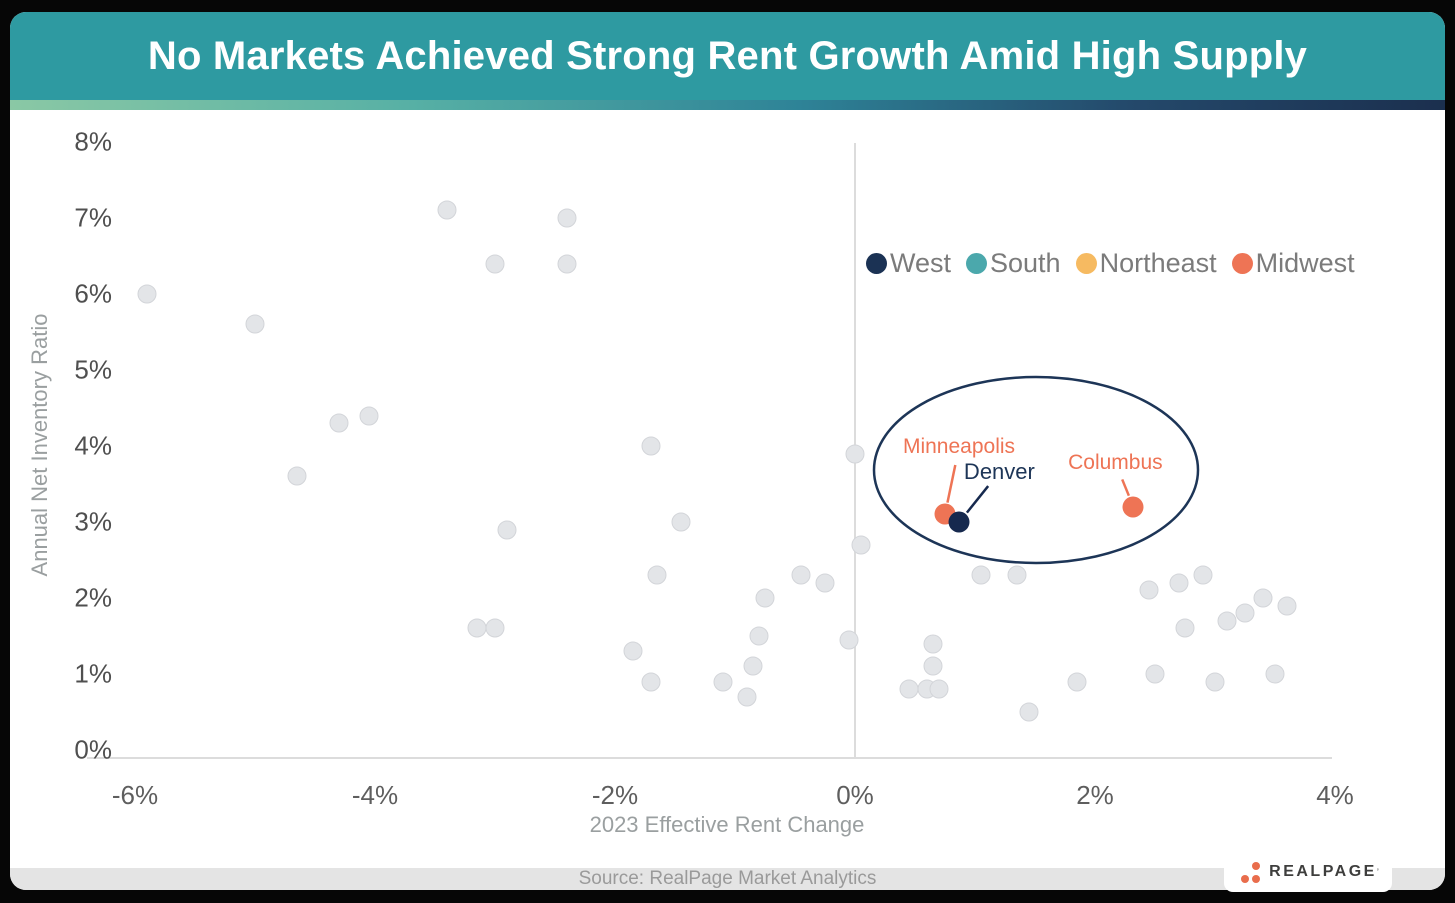 The height and width of the screenshot is (903, 1455). I want to click on y-tick-label: 1%, so click(93, 673).